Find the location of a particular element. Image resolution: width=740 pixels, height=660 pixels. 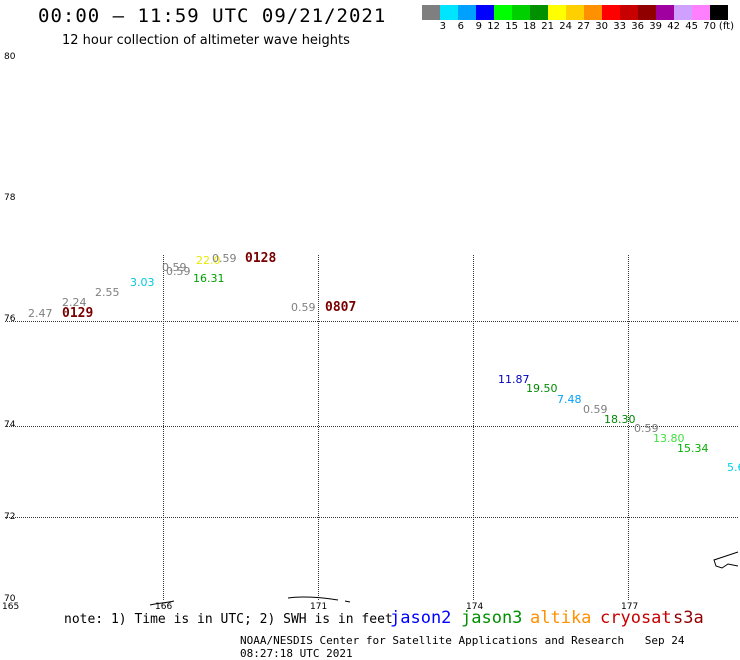

legend-tick-label: 27 is located at coordinates (583, 26).